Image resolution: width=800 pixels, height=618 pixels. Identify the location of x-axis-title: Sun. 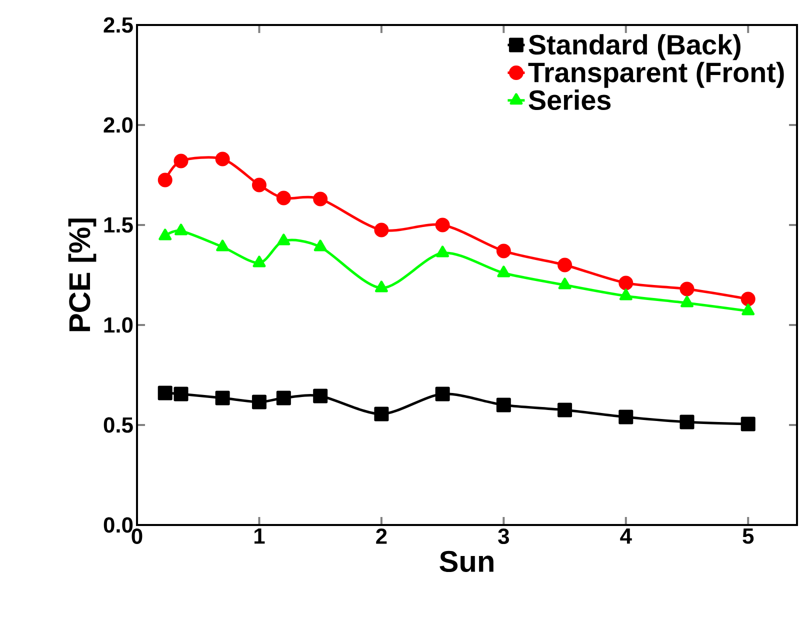
(467, 561).